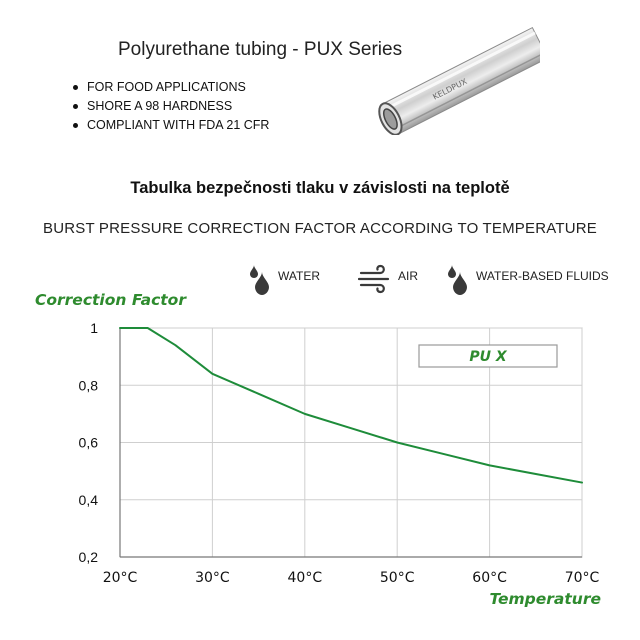 Image resolution: width=640 pixels, height=640 pixels. What do you see at coordinates (459, 80) in the screenshot?
I see `tube-image: KELDPUX` at bounding box center [459, 80].